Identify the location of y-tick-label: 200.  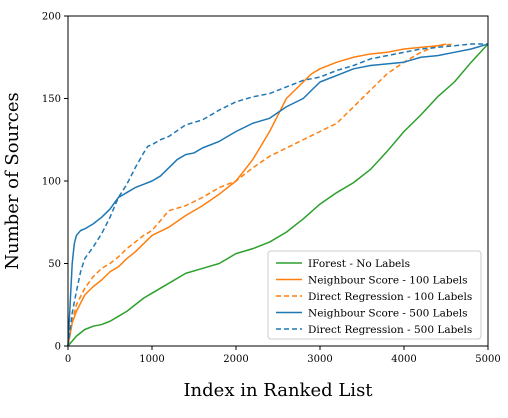
(51, 17).